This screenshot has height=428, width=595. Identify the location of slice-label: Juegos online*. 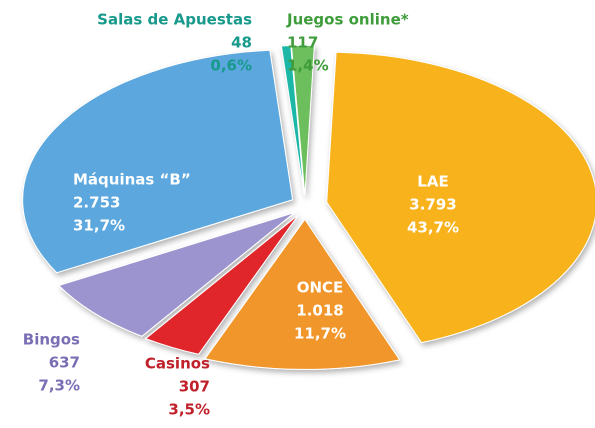
(347, 20).